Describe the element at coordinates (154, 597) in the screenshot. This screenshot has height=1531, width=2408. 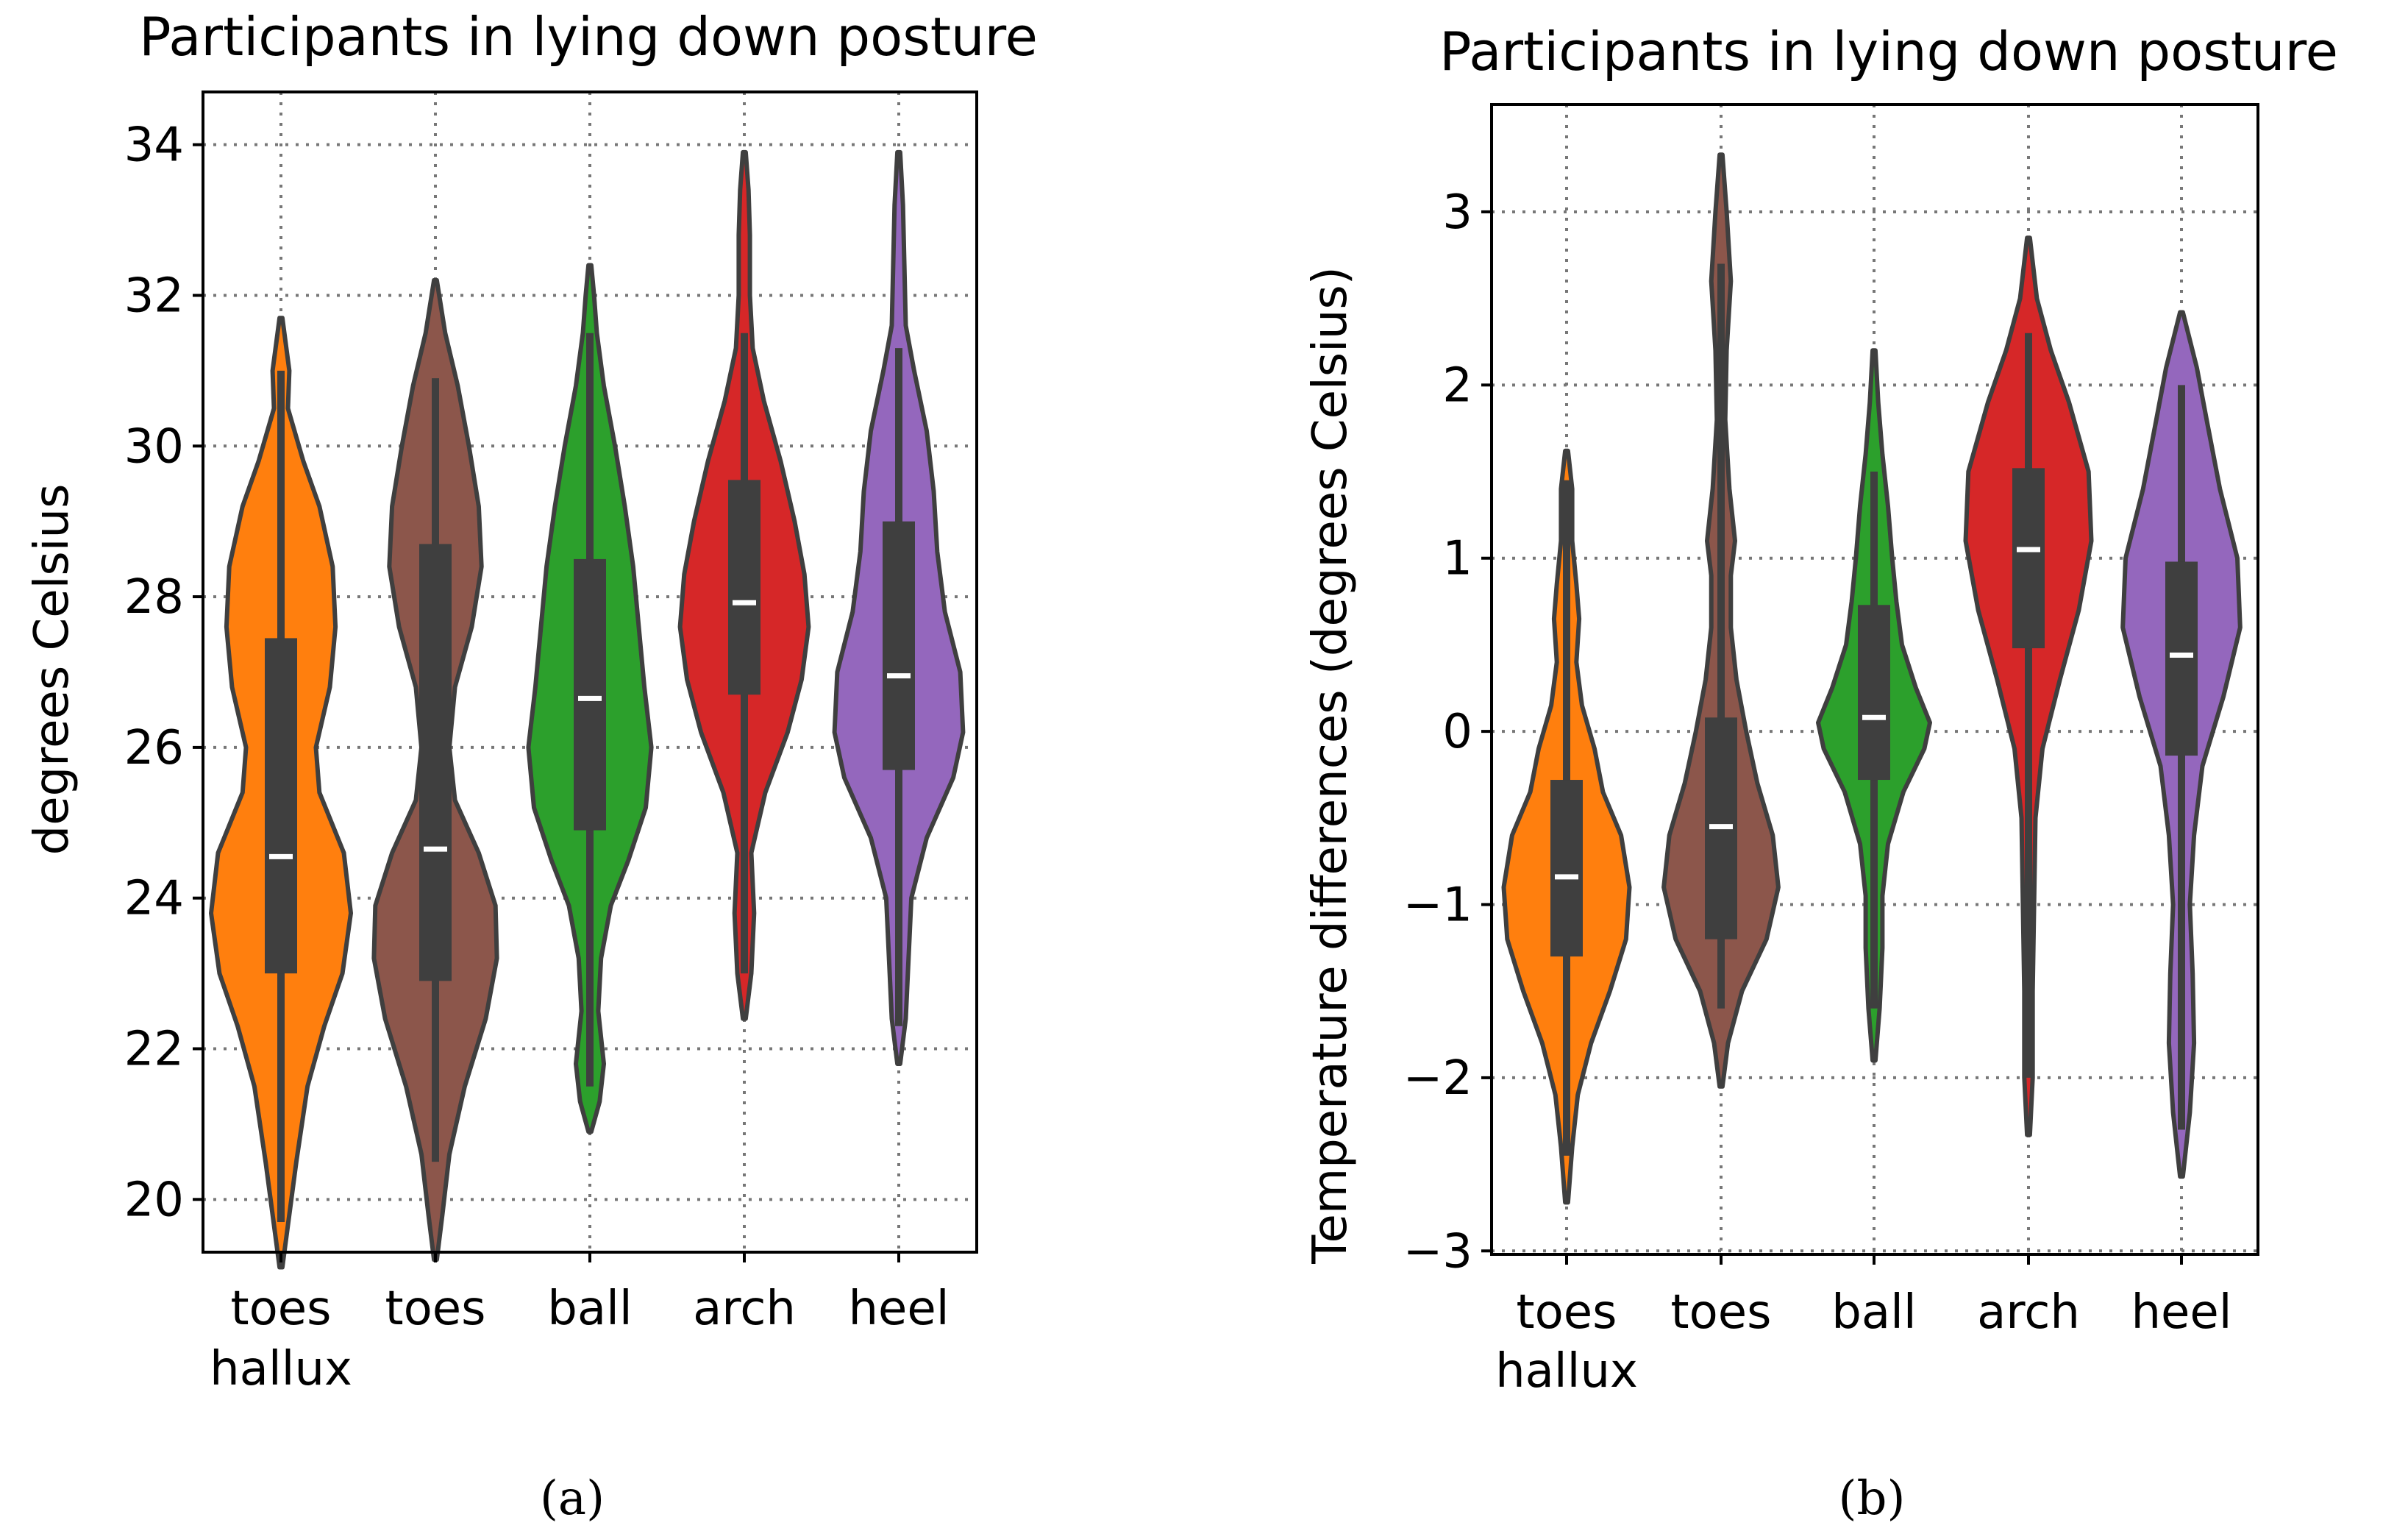
I see `y-tick-label: 28` at that location.